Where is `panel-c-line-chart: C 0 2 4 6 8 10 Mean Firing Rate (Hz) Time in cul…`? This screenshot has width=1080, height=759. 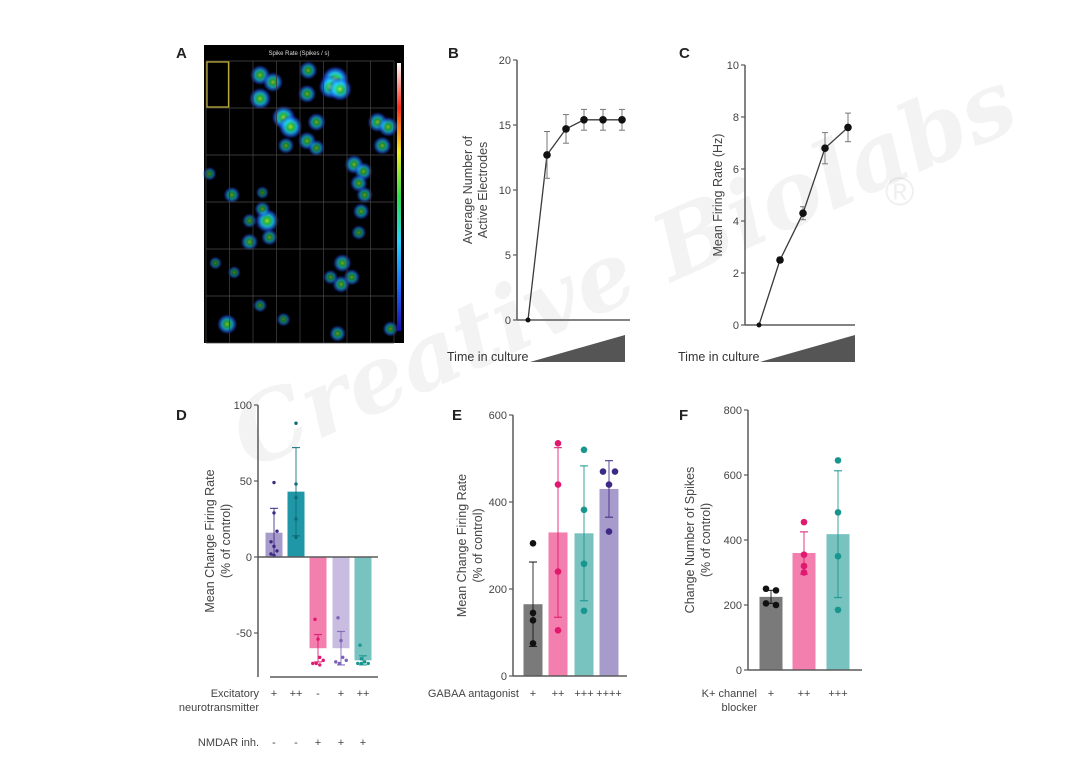
panel-c-line-chart: C 0 2 4 6 8 10 Mean Firing Rate (Hz) Time in cul… is located at coordinates (766, 204).